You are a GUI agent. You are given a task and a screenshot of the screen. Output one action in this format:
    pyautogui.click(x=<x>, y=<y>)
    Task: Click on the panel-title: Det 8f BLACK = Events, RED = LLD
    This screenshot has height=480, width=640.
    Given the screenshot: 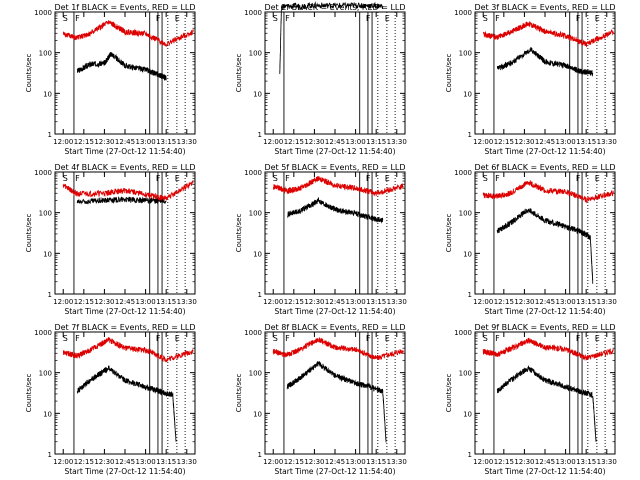 What is the action you would take?
    pyautogui.click(x=334, y=327)
    